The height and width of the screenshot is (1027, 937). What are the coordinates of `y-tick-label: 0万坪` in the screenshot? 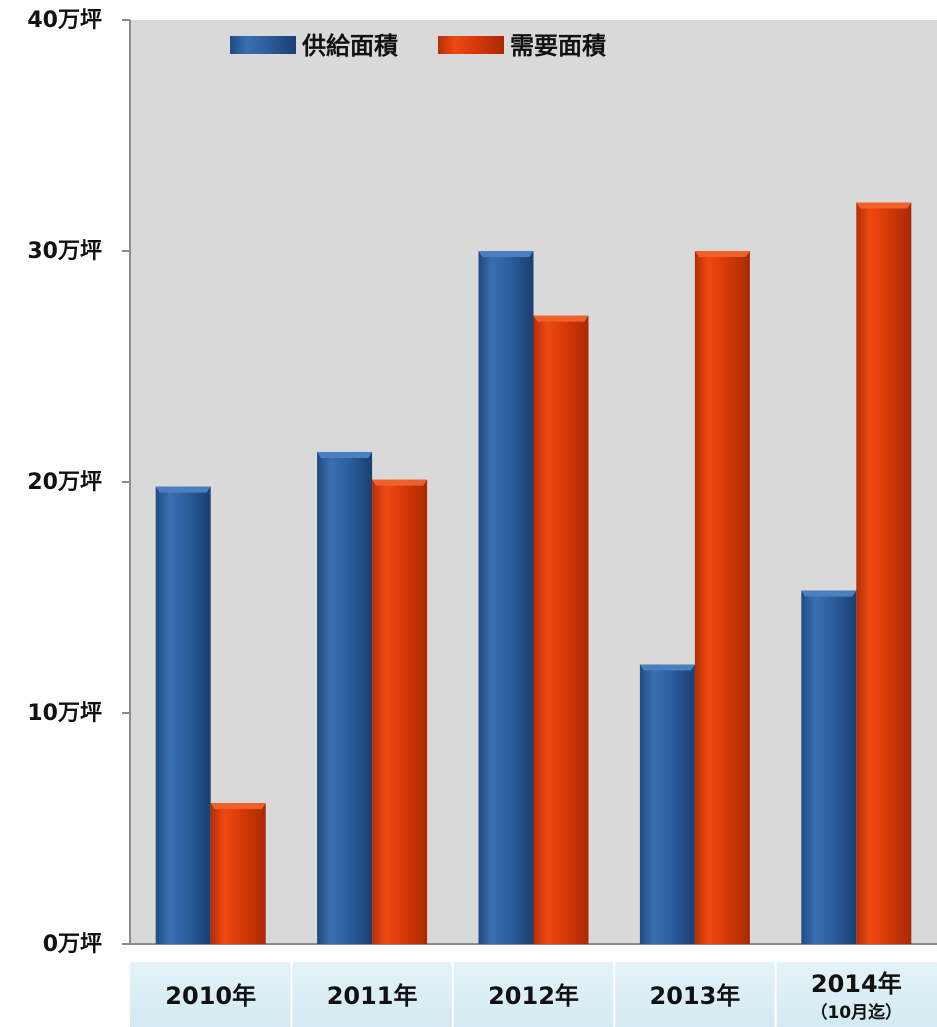 It's located at (72, 944).